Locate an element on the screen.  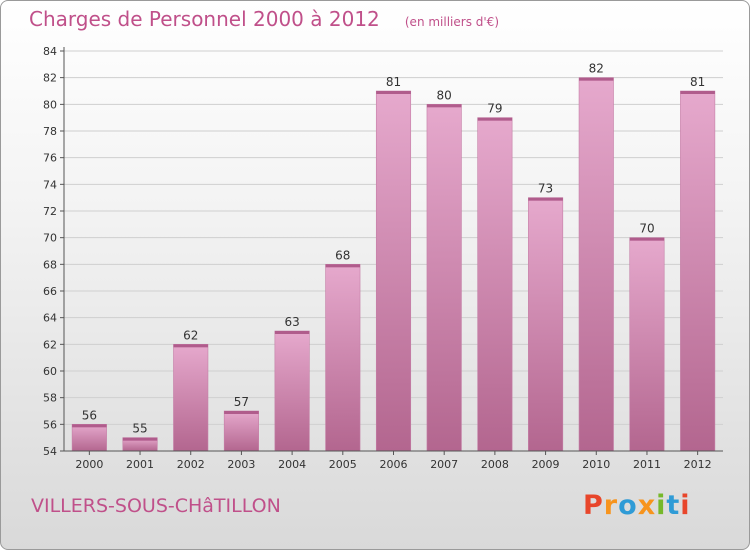
y-tick-label: 54 is located at coordinates (50, 451).